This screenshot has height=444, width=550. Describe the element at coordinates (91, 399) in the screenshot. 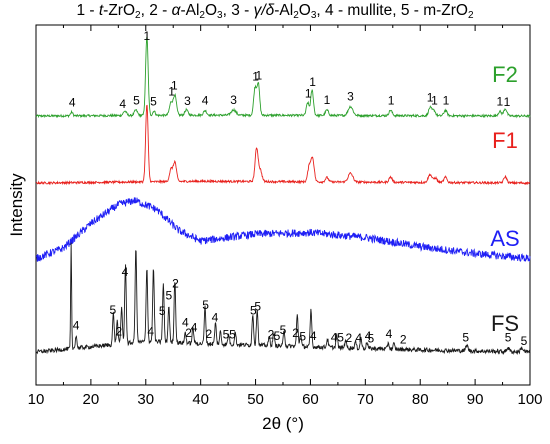

I see `x-tick-label: 20` at that location.